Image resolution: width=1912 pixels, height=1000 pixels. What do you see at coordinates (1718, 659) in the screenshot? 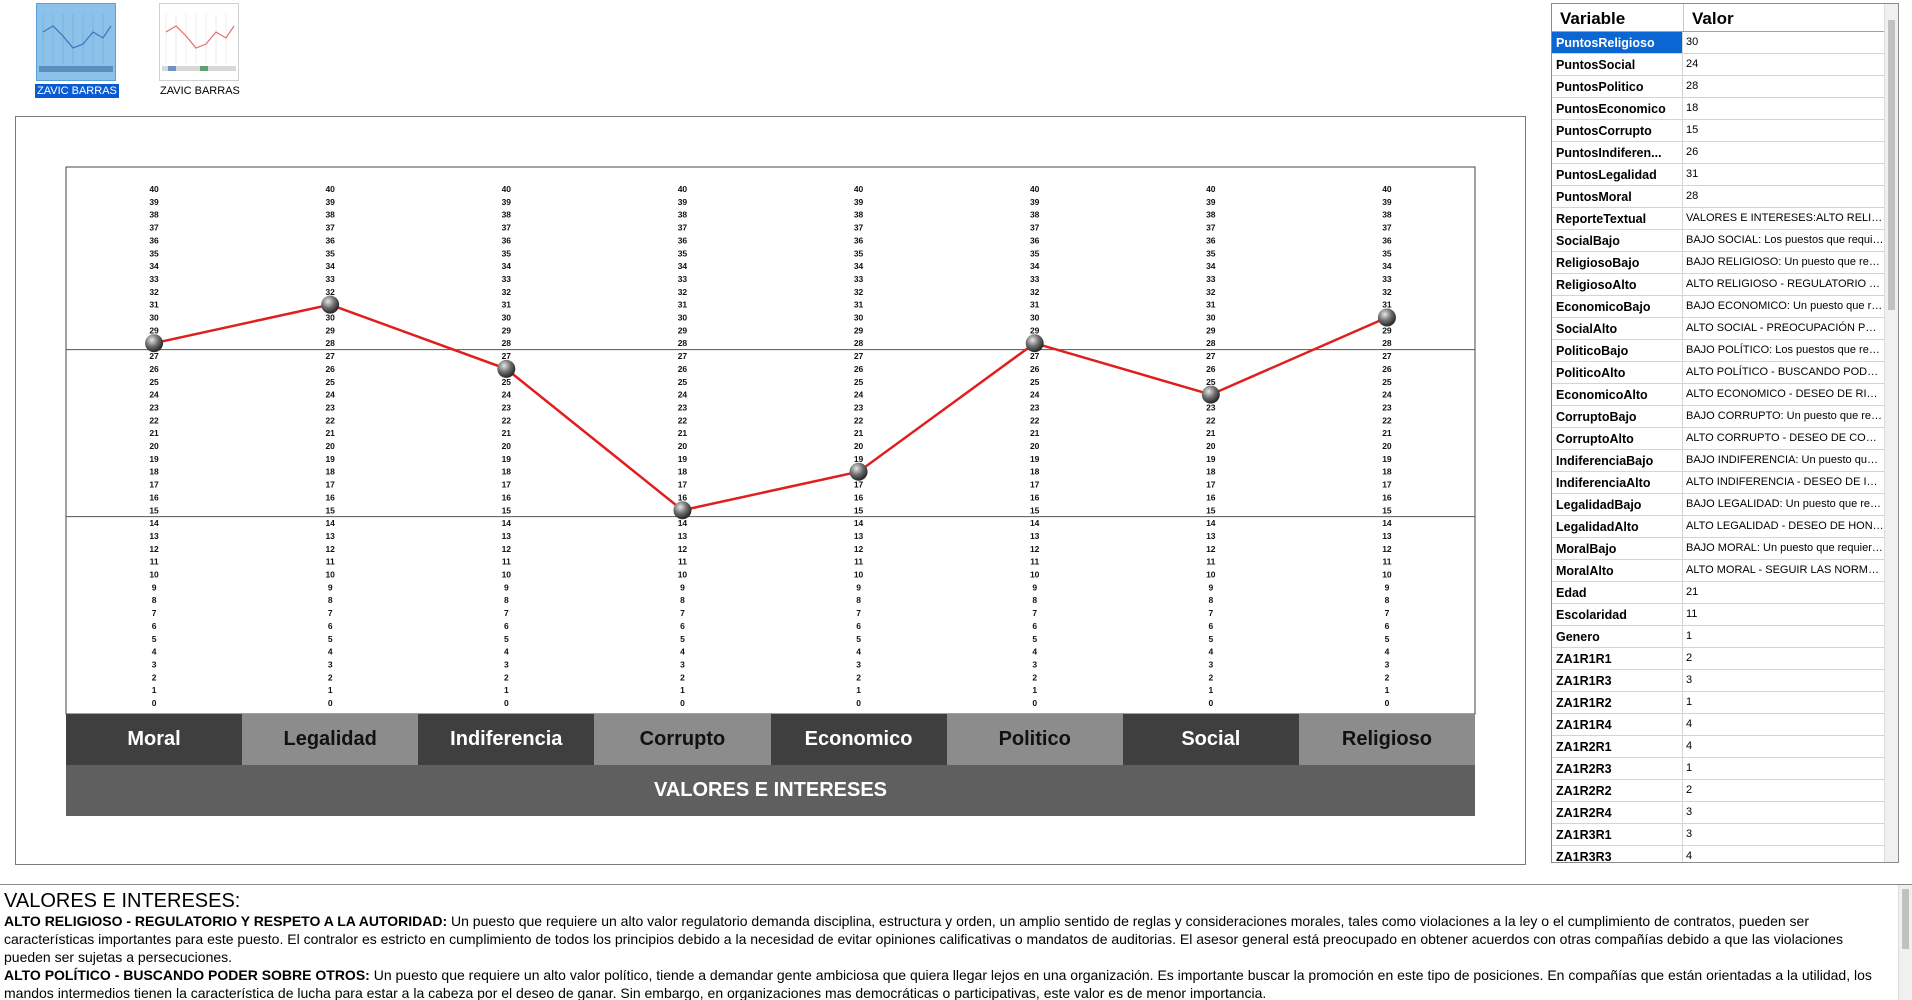
I see `grid-row: ZA1R1R1 2` at bounding box center [1718, 659].